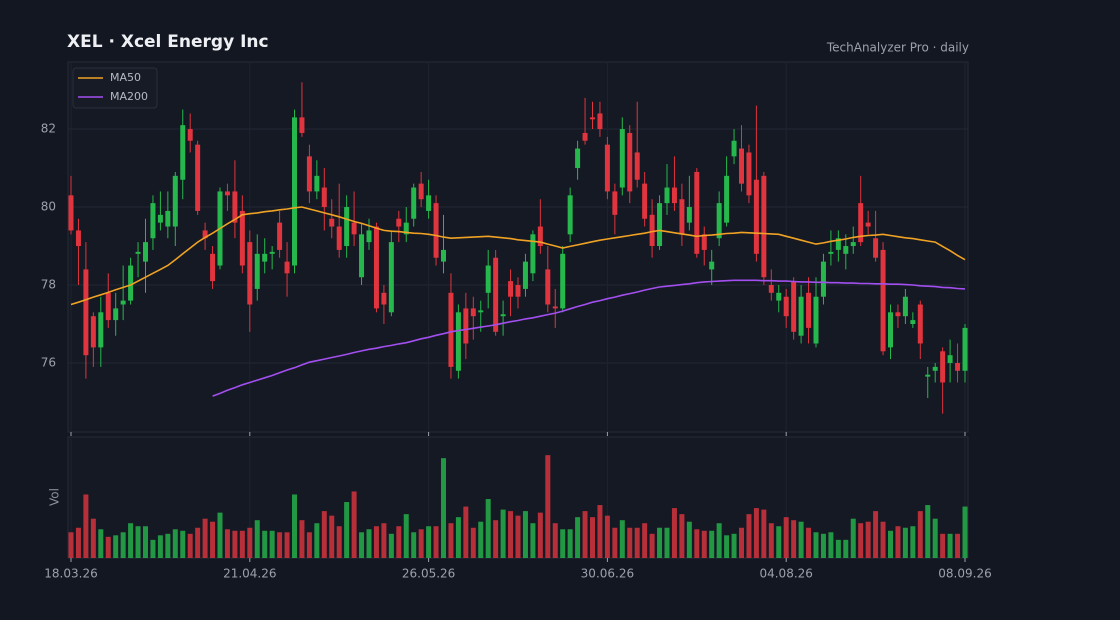 The height and width of the screenshot is (620, 1120). Describe the element at coordinates (785, 574) in the screenshot. I see `x-tick-label: 04.08.26` at that location.